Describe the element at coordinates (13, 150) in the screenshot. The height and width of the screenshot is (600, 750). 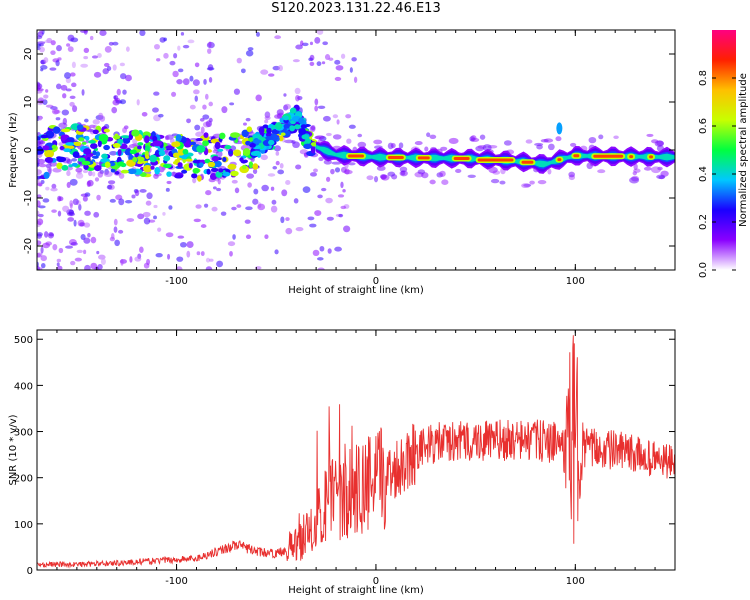
I see `spectrogram-y-axis-label: Frequency (Hz)` at that location.